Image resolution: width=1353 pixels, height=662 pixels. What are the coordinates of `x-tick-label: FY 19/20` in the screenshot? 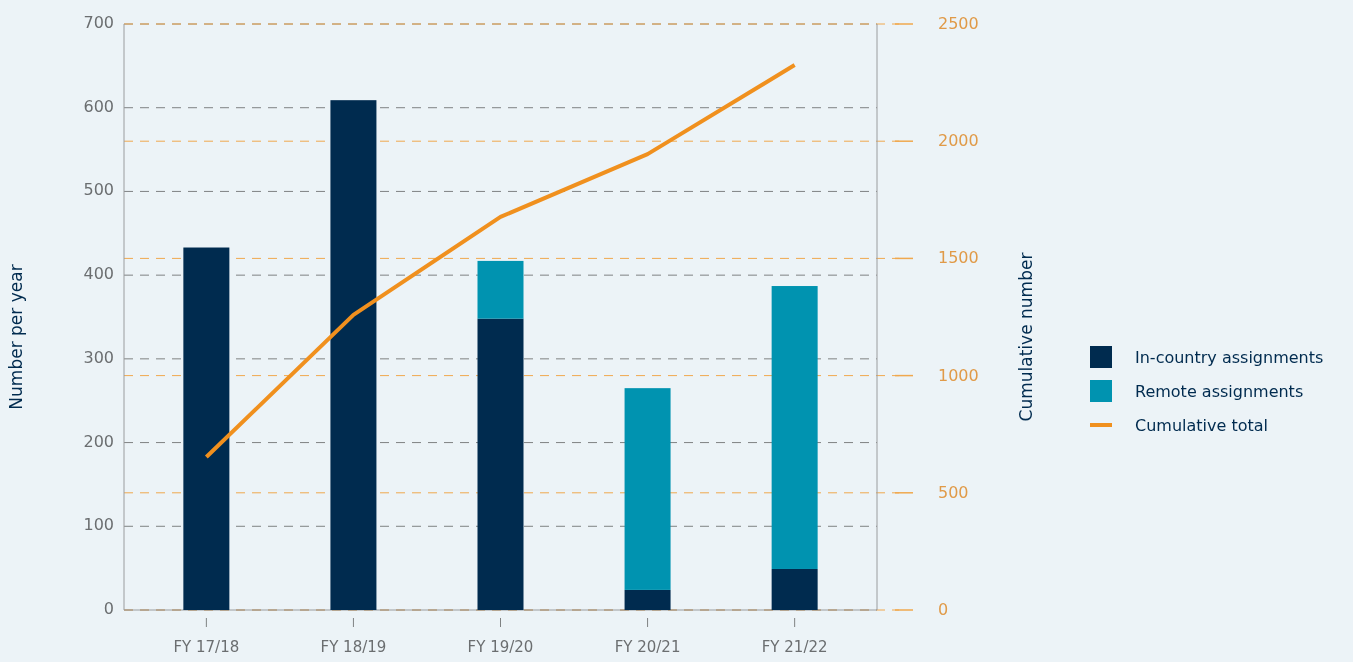 It's located at (500, 647).